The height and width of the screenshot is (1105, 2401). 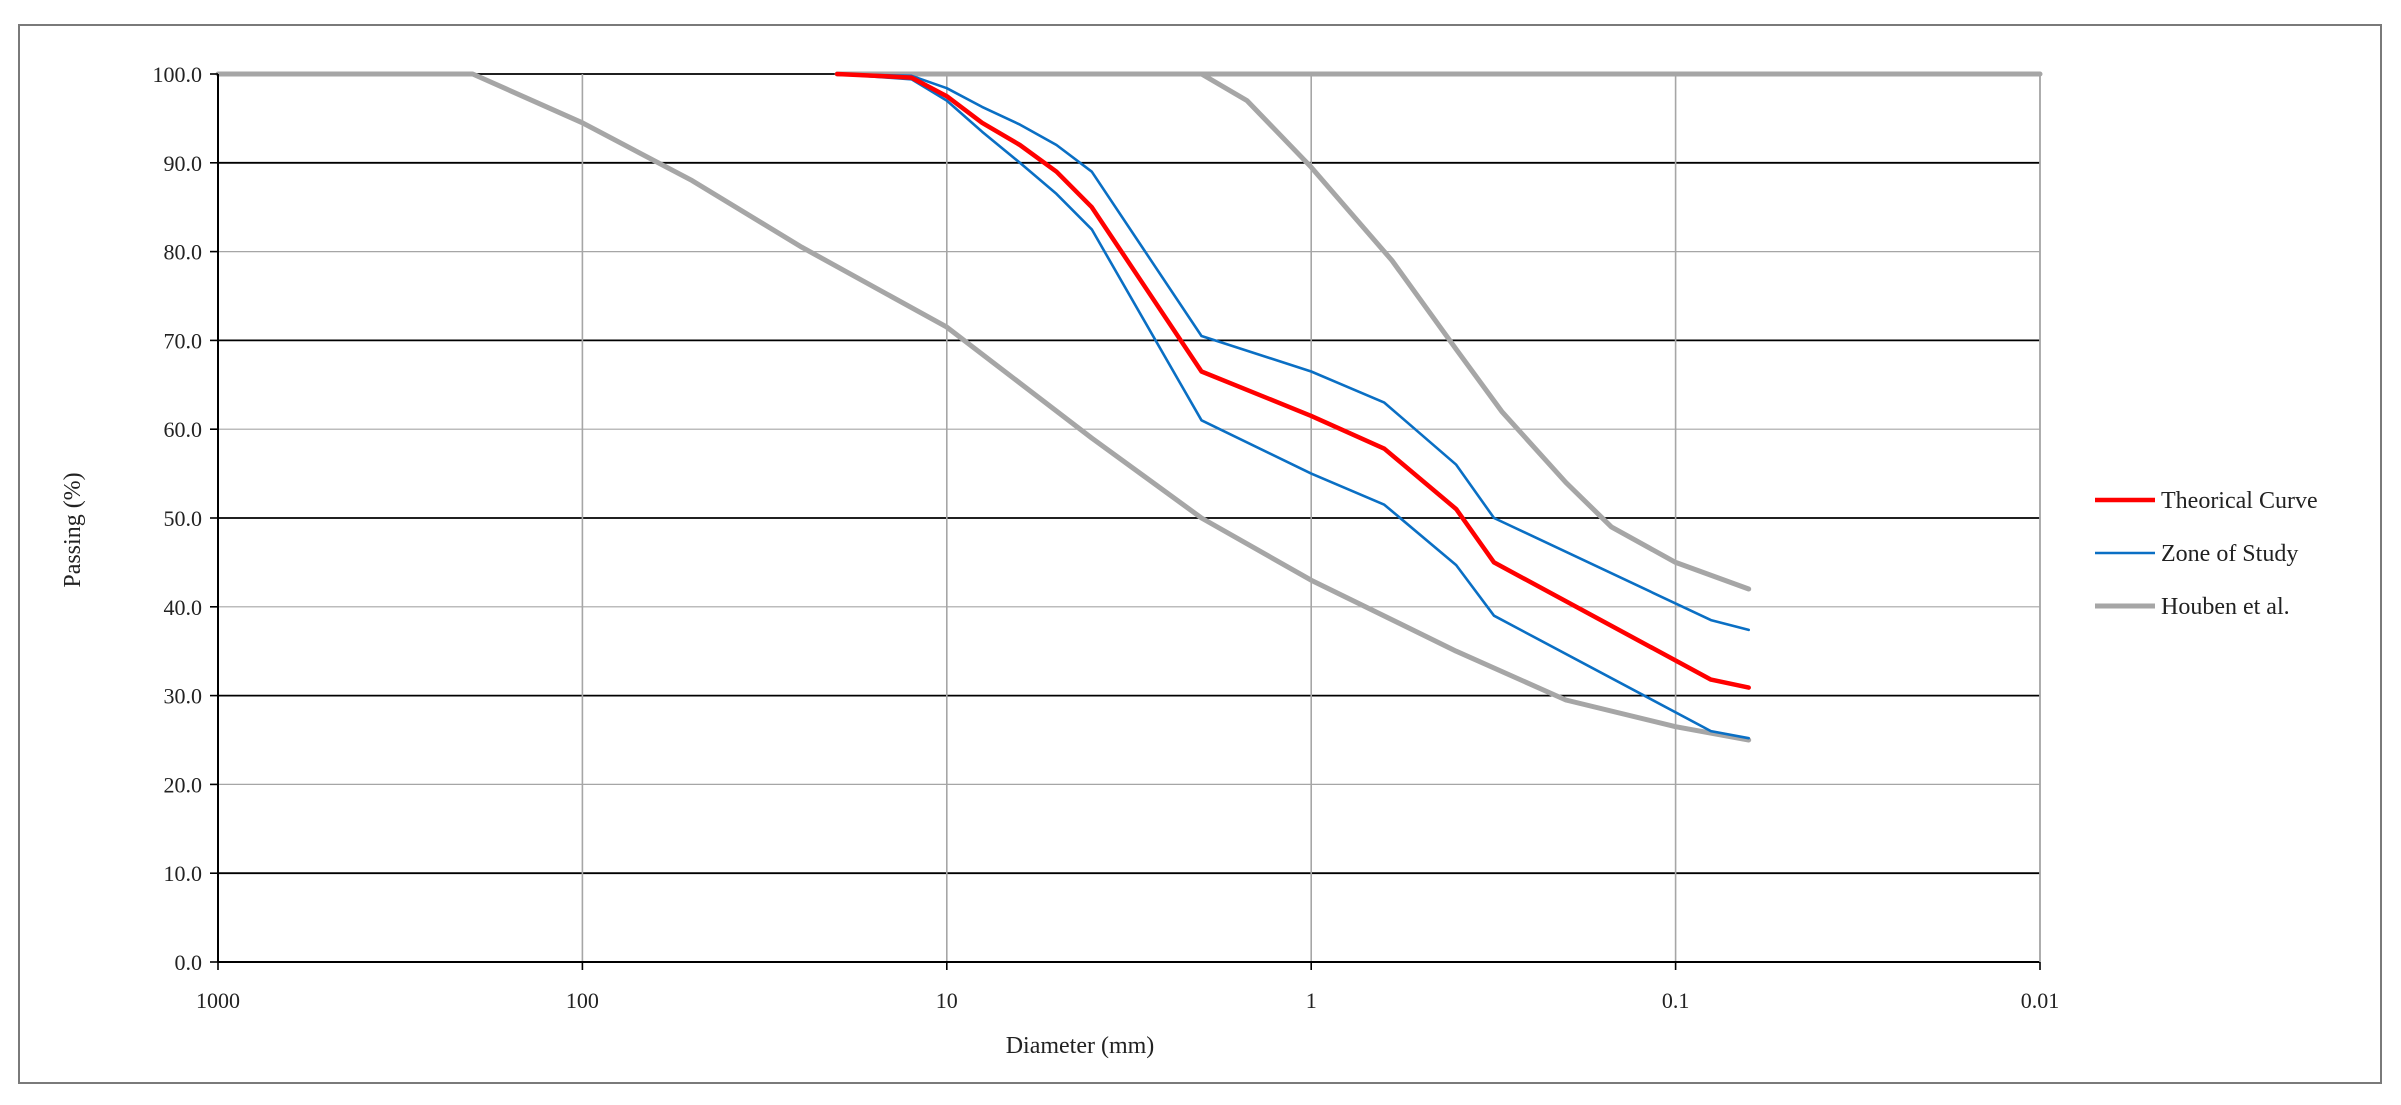 I want to click on y-axis-title: Passing (%), so click(x=73, y=529).